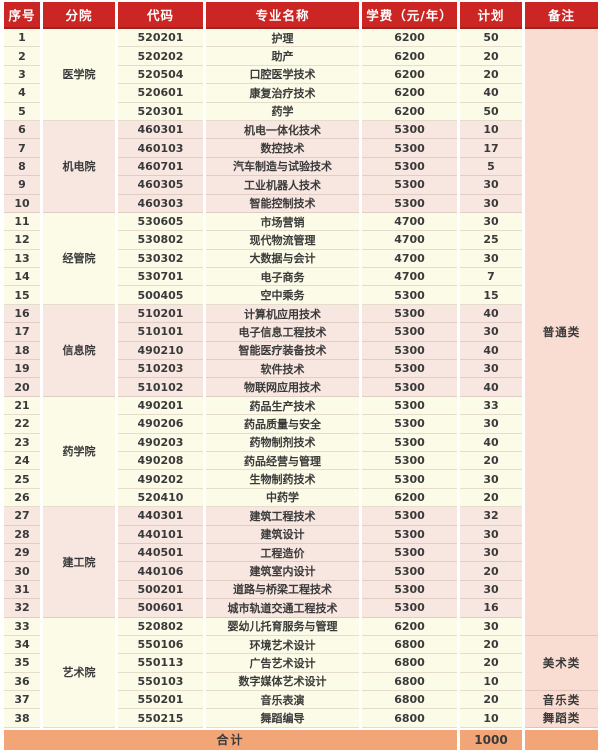 The width and height of the screenshot is (600, 750). What do you see at coordinates (282, 406) in the screenshot?
I see `cell-major: 药品生产技术` at bounding box center [282, 406].